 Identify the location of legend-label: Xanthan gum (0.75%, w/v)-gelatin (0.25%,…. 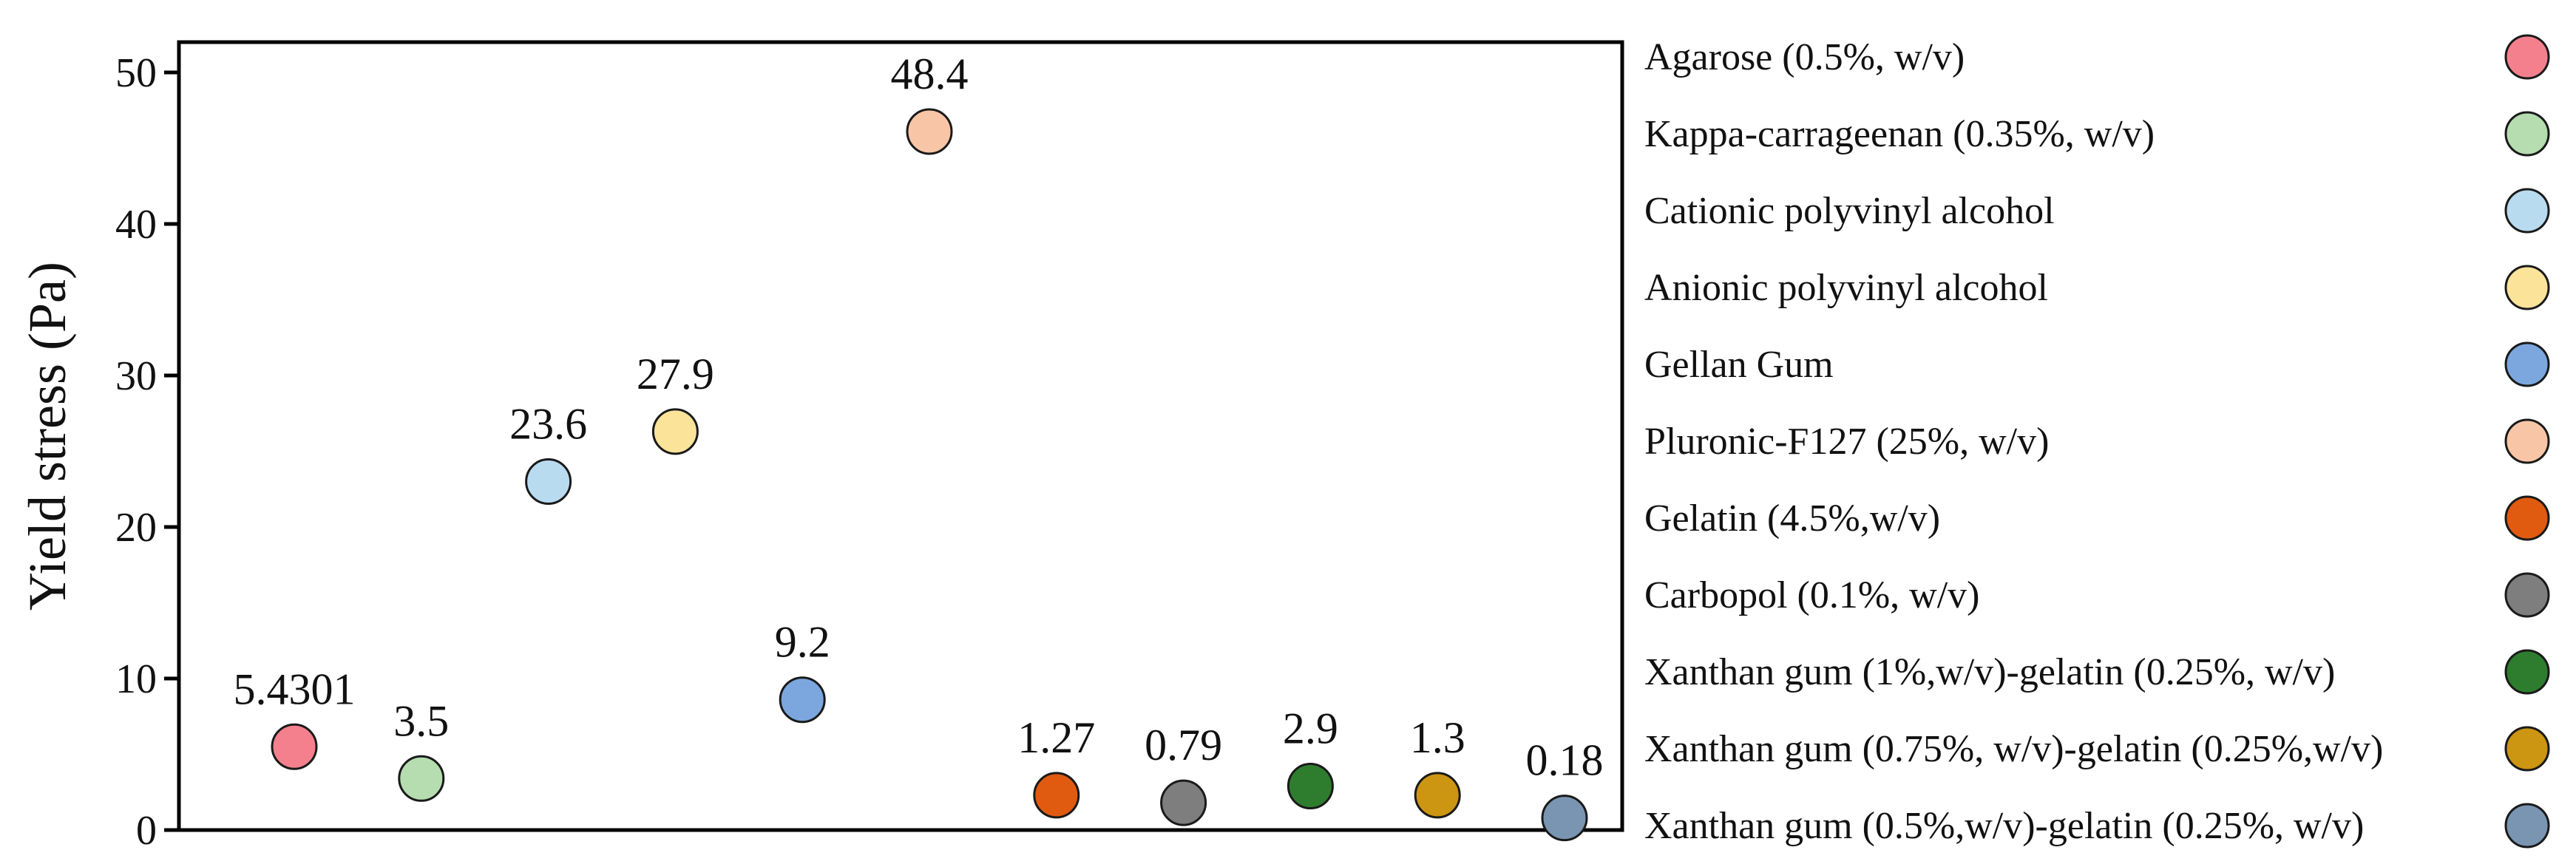
(2013, 749).